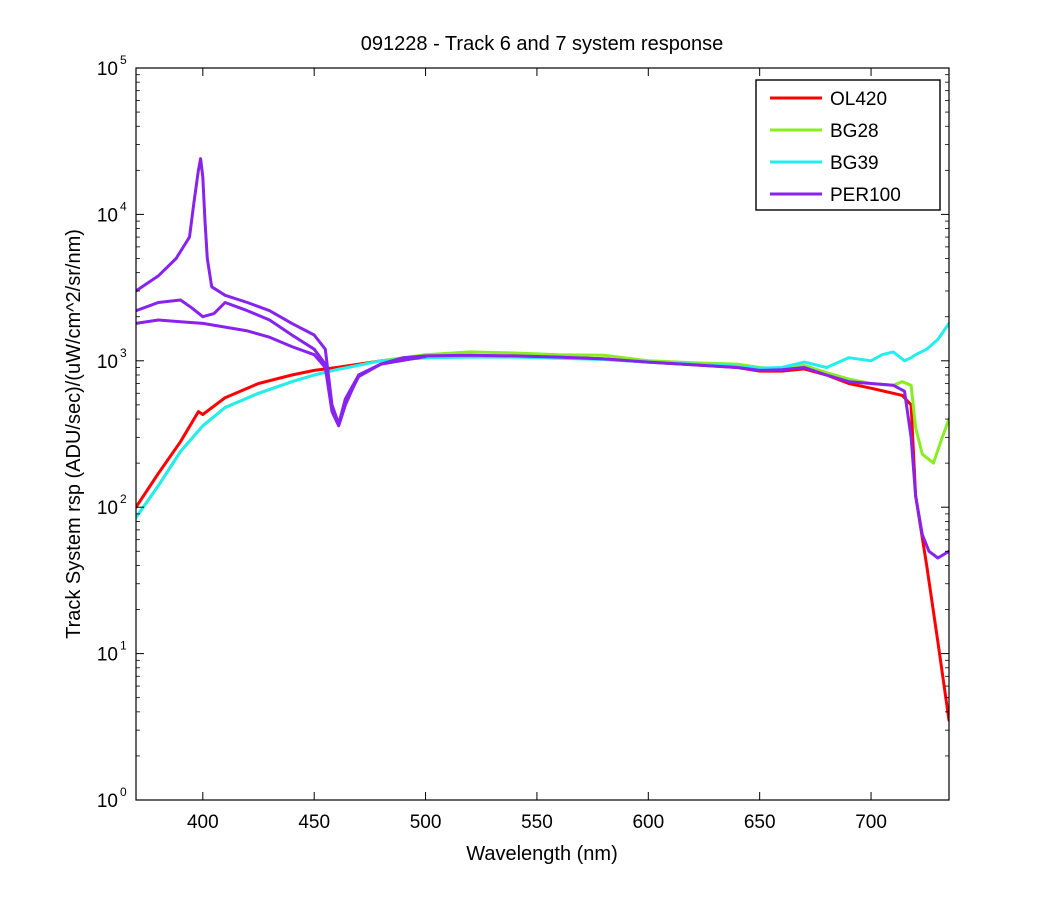 Image resolution: width=1050 pixels, height=900 pixels. Describe the element at coordinates (123, 499) in the screenshot. I see `y-tick-exponent: 2` at that location.